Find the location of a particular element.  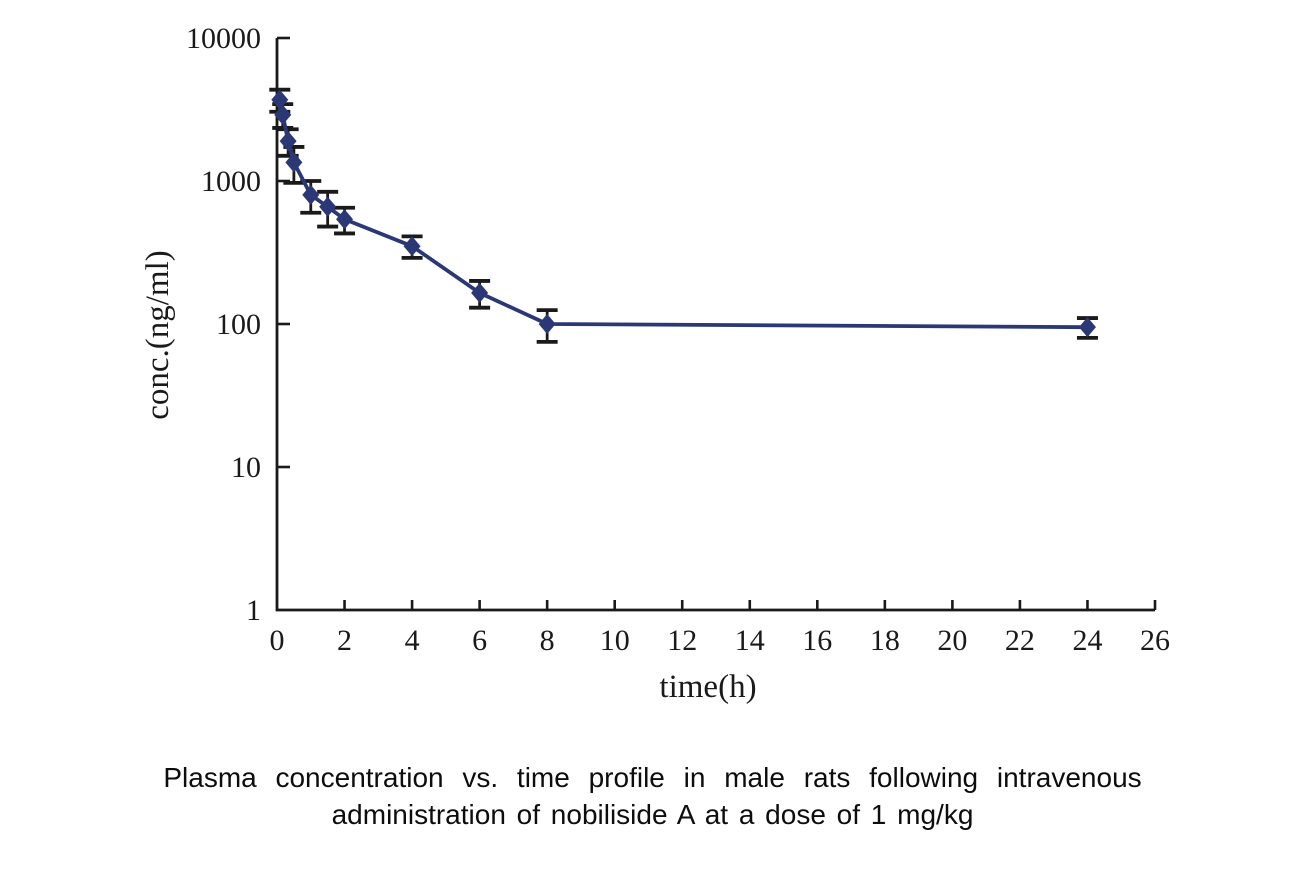

x-tick-label: 2 is located at coordinates (344, 640).